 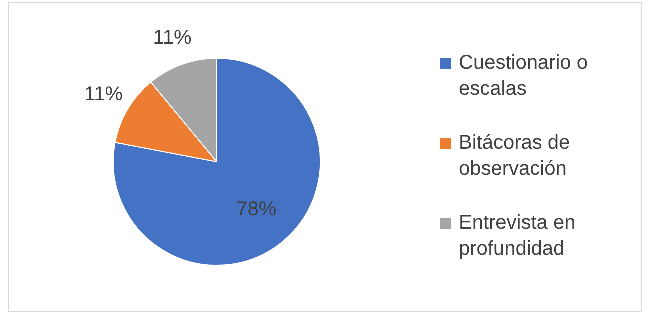 I want to click on legend-label: Entrevista en profundidad, so click(x=518, y=236).